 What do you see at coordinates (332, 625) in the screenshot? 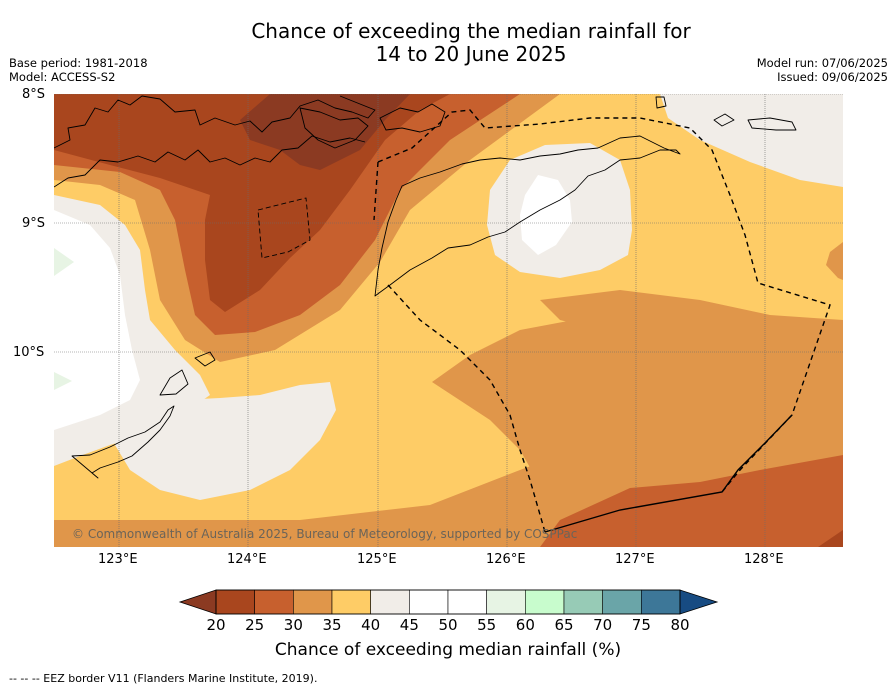
I see `colorbar-tick-label: 35` at bounding box center [332, 625].